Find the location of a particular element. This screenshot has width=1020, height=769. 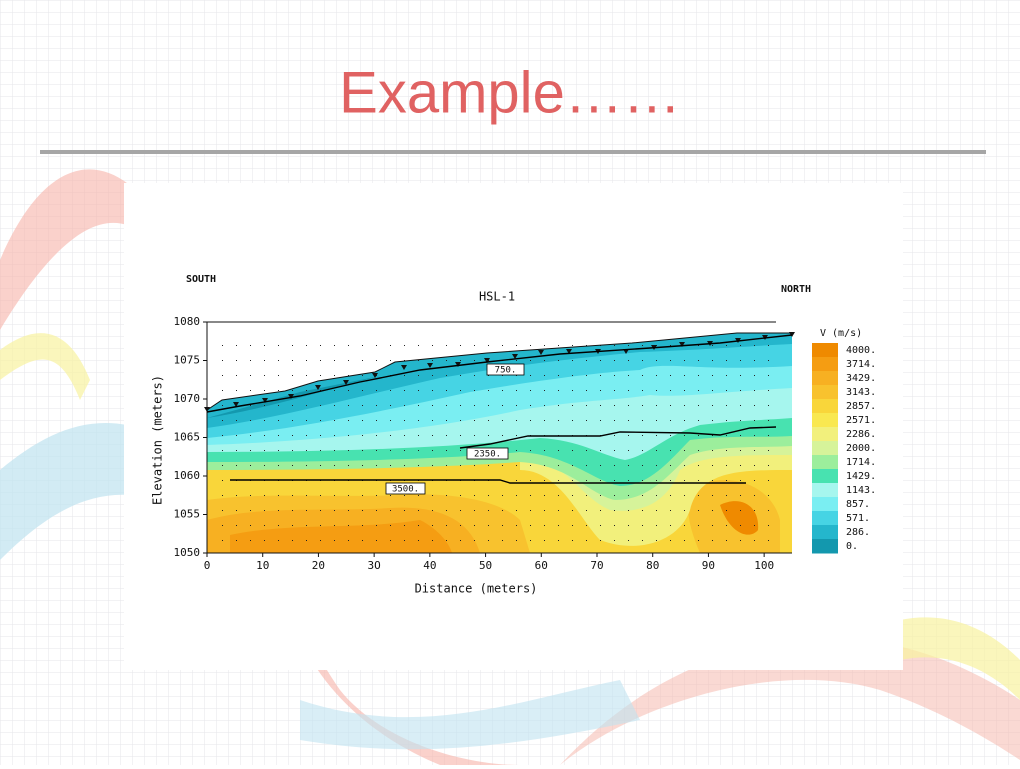

y-tick-label: 1075 is located at coordinates (187, 360).